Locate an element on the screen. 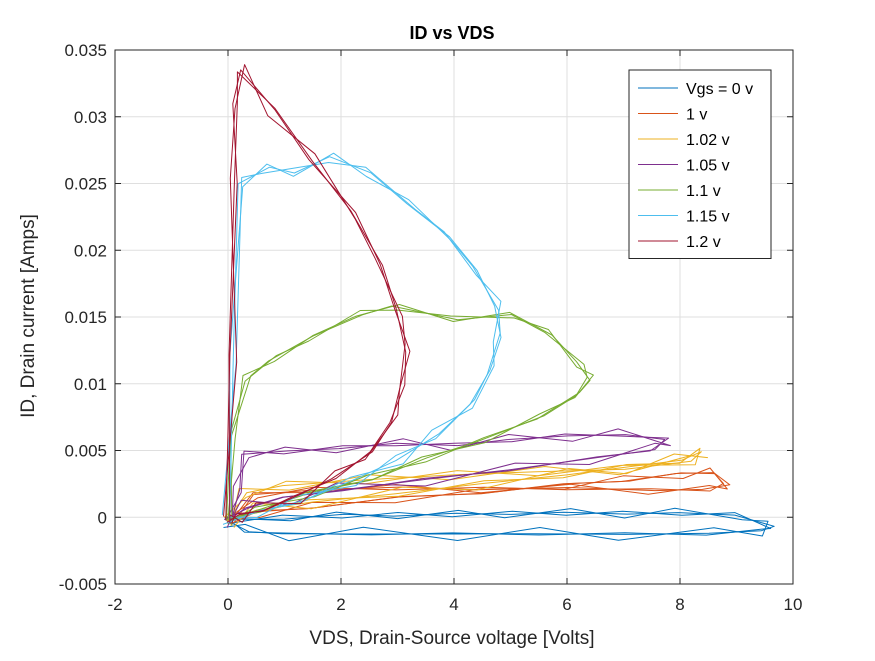 The width and height of the screenshot is (875, 661). legend-item: 1.1 v is located at coordinates (679, 191).